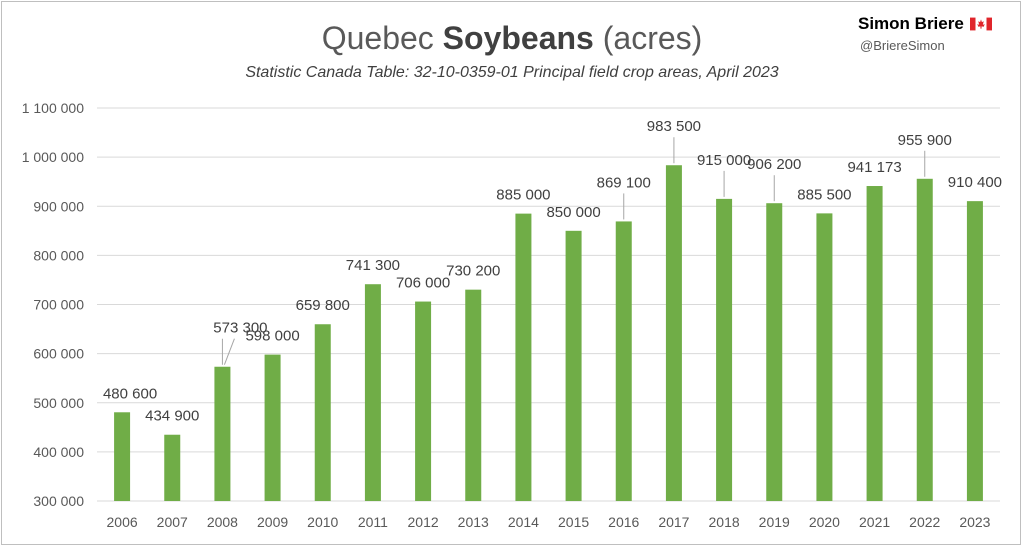 The image size is (1024, 548). What do you see at coordinates (473, 271) in the screenshot?
I see `data-label: 730 200` at bounding box center [473, 271].